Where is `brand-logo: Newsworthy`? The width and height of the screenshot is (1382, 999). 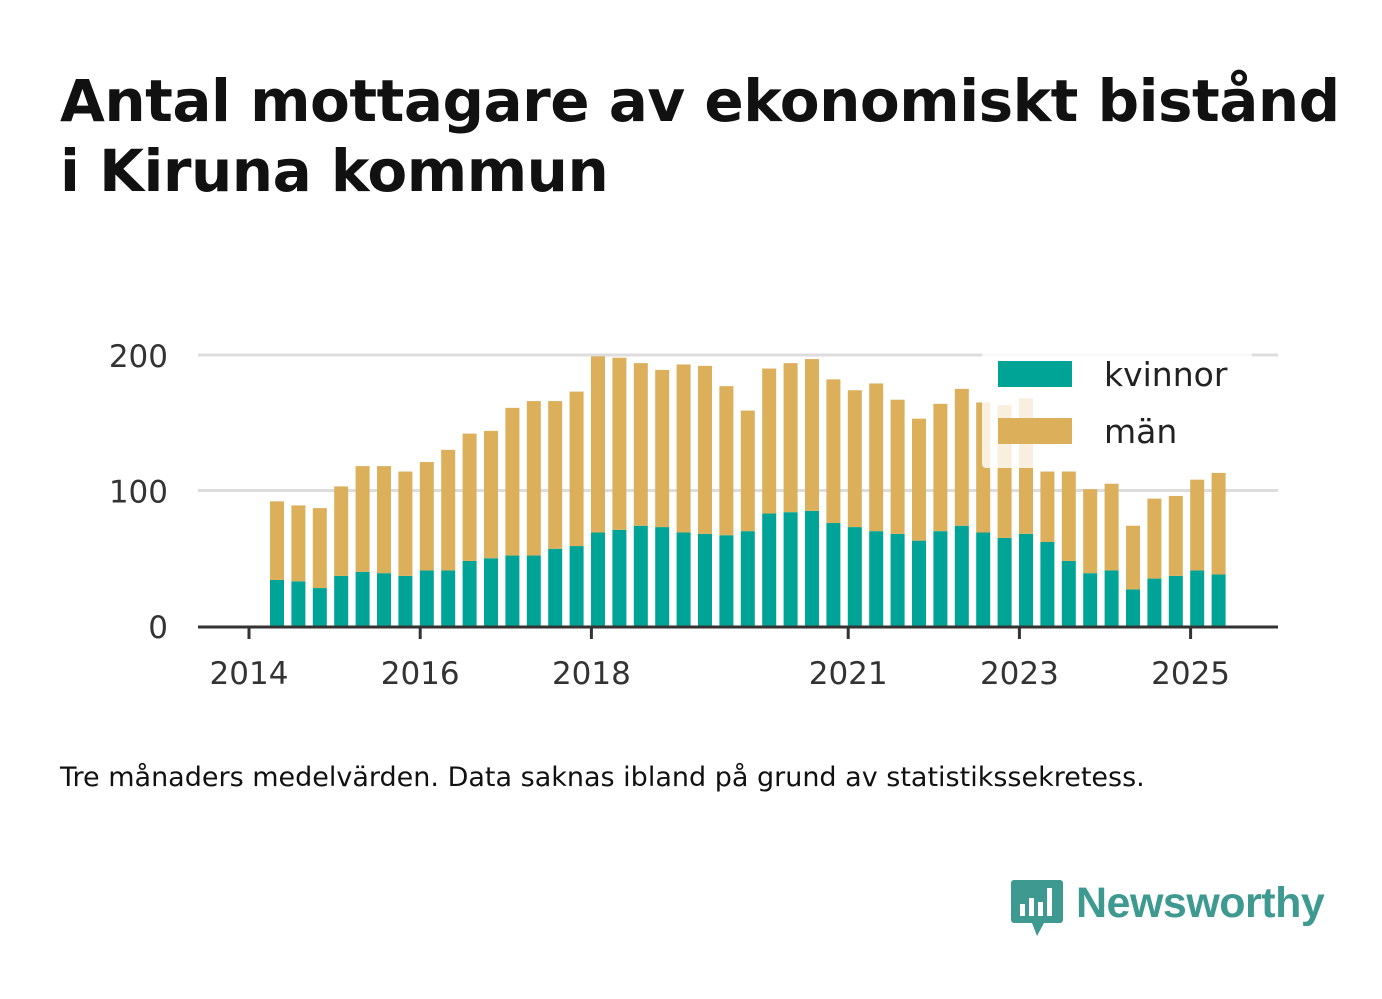 brand-logo: Newsworthy is located at coordinates (1167, 910).